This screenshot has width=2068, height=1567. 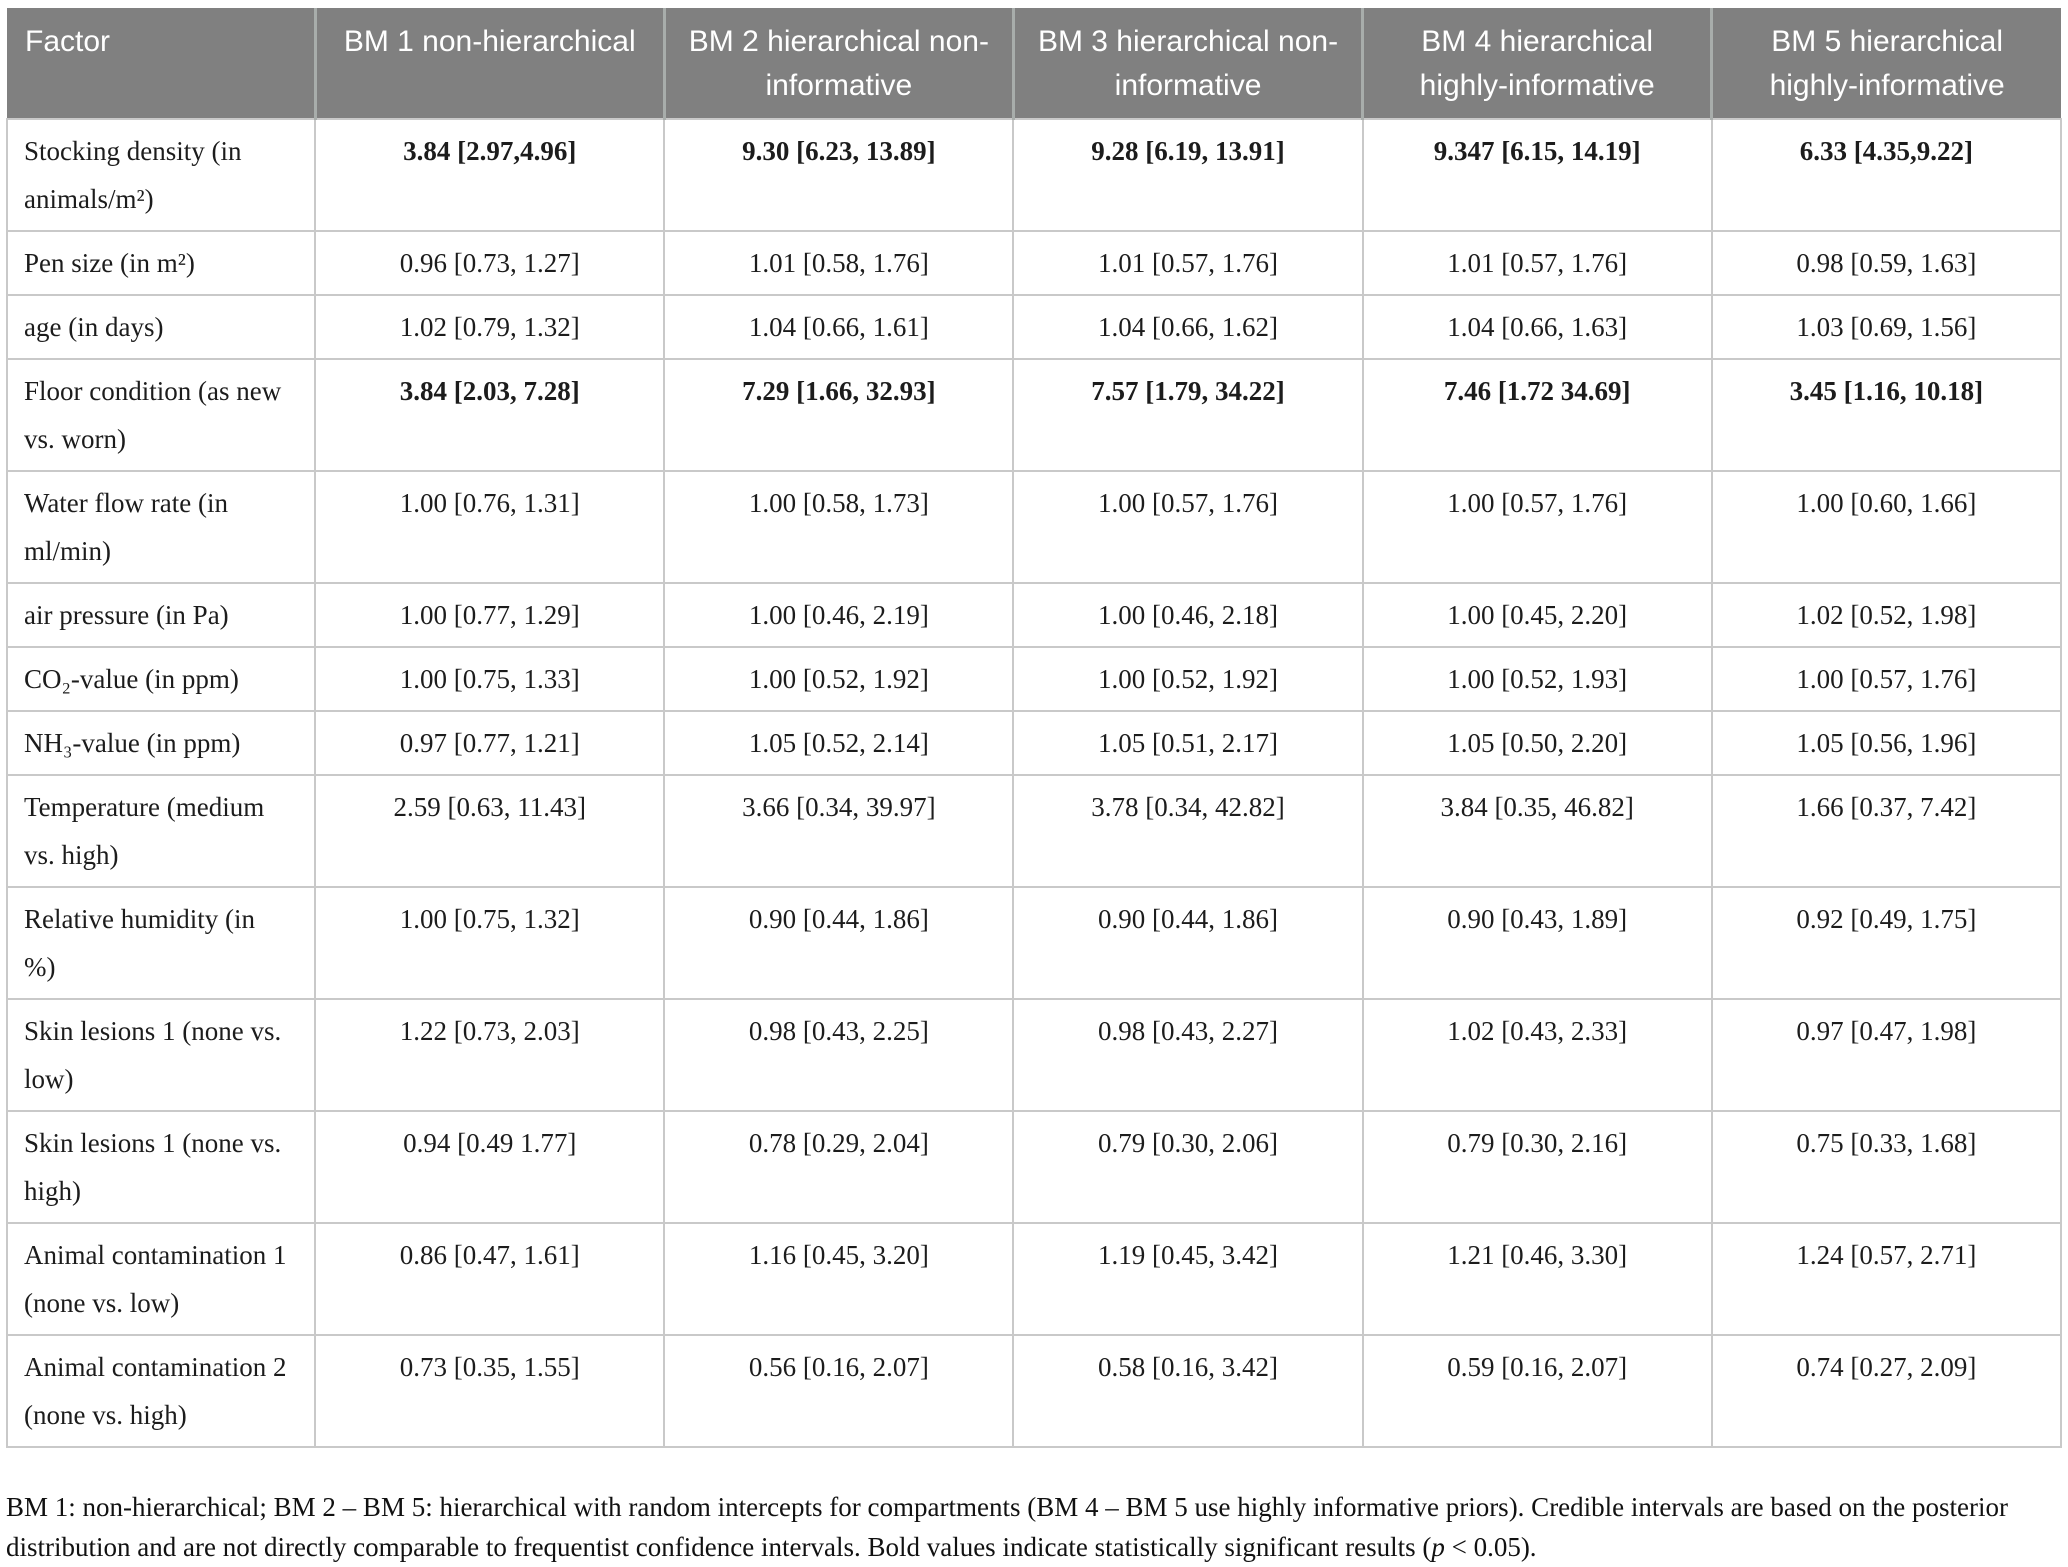 What do you see at coordinates (490, 943) in the screenshot?
I see `value-cell: 1.00 [0.75, 1.32]` at bounding box center [490, 943].